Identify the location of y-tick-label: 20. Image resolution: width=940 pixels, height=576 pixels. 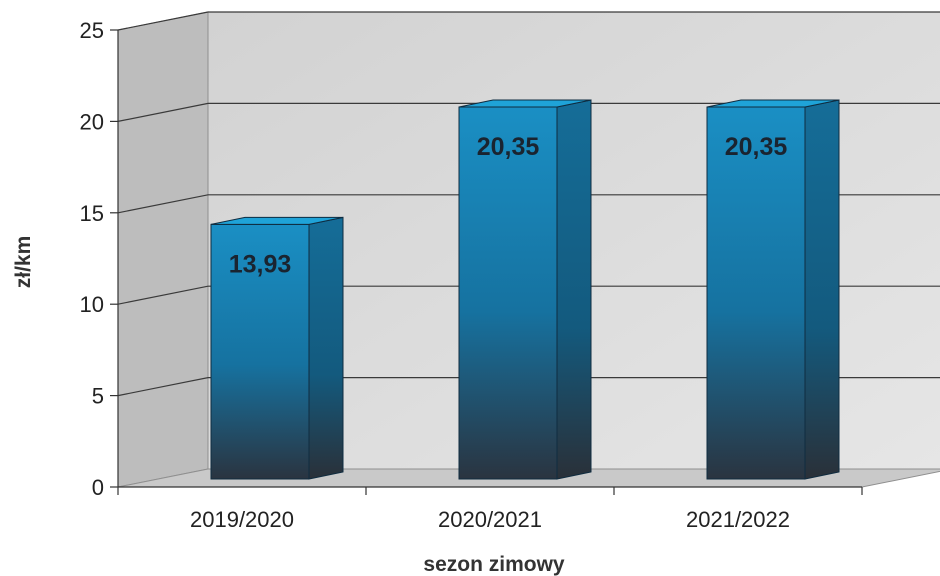
(92, 121).